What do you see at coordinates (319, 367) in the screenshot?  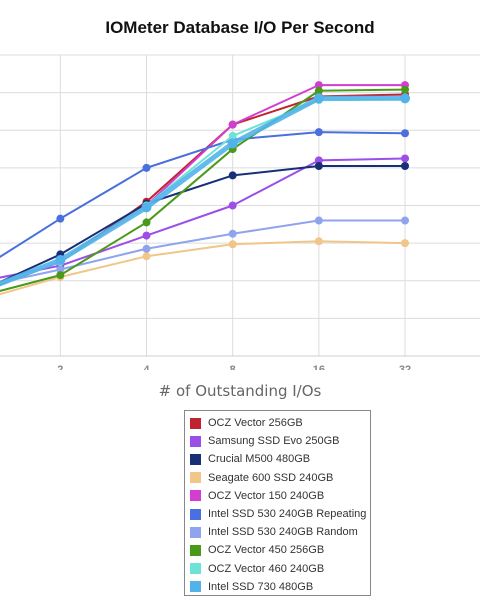 I see `x-tick-label: 16` at bounding box center [319, 367].